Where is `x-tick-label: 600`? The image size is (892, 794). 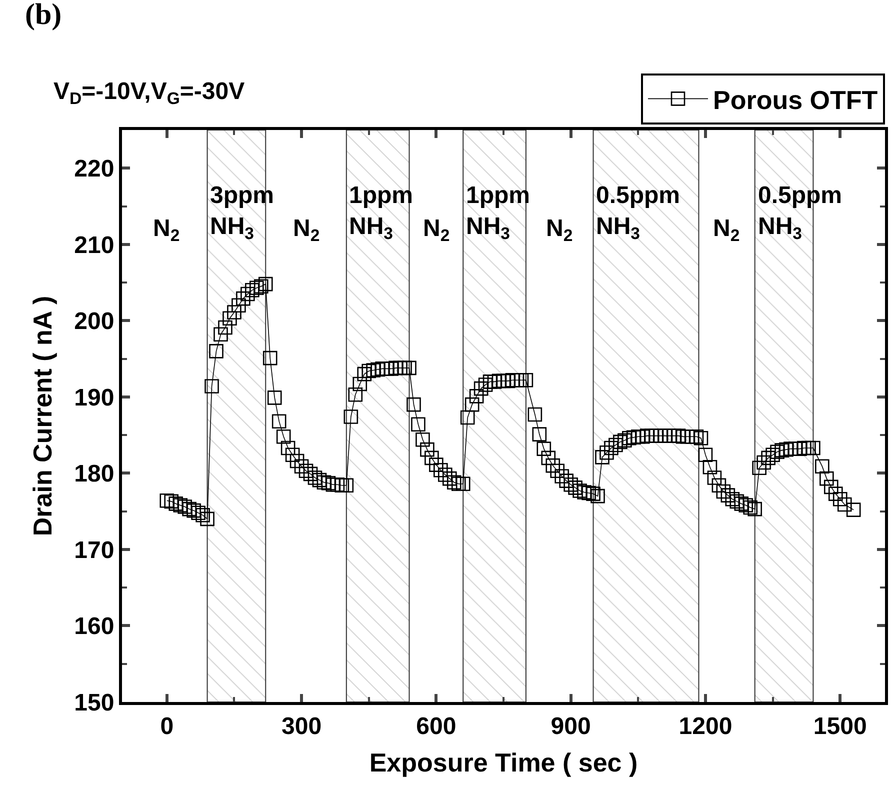 x-tick-label: 600 is located at coordinates (436, 726).